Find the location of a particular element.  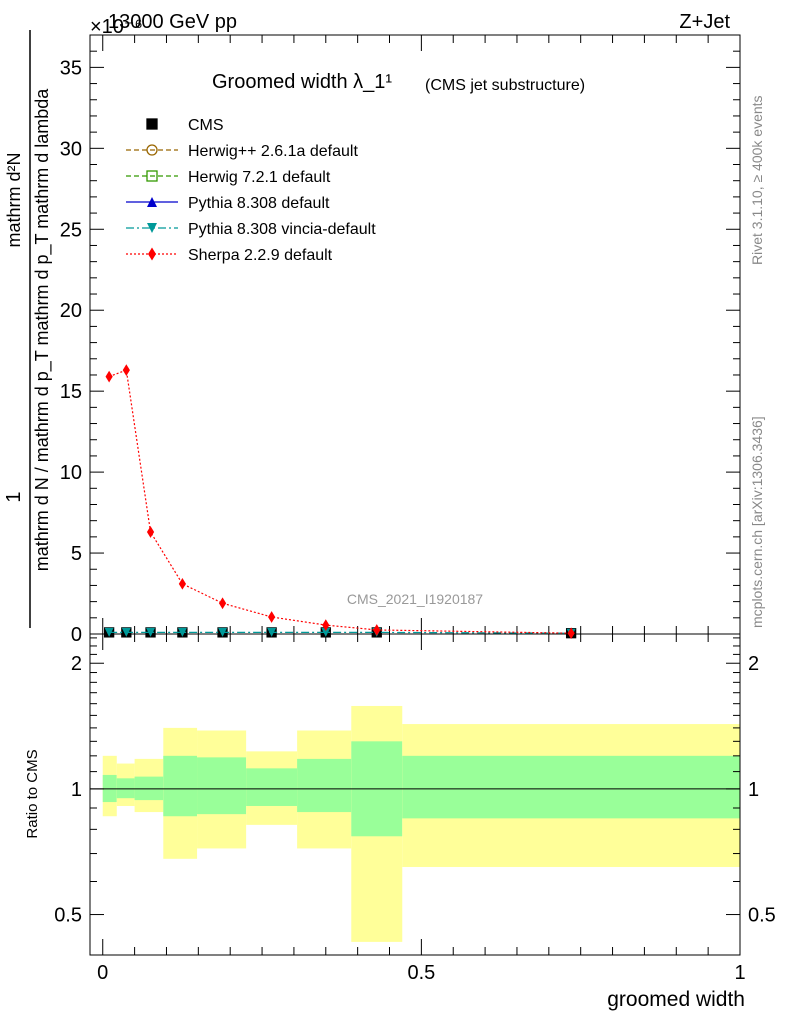

main-y-tick-label: 10 is located at coordinates (71, 473).